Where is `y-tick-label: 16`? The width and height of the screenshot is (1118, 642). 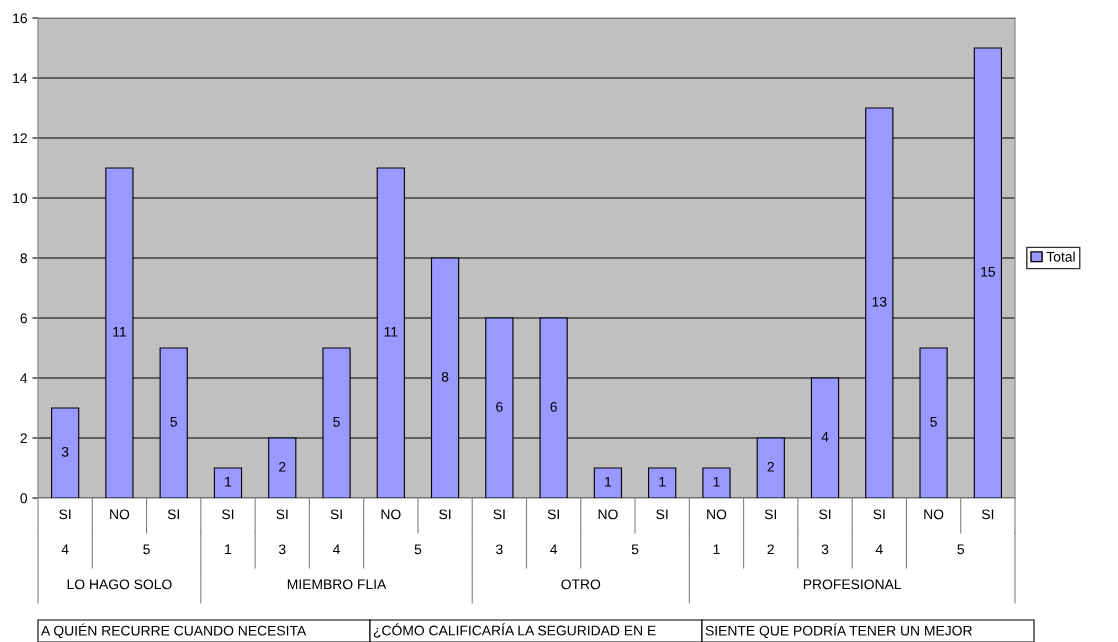
y-tick-label: 16 is located at coordinates (20, 18).